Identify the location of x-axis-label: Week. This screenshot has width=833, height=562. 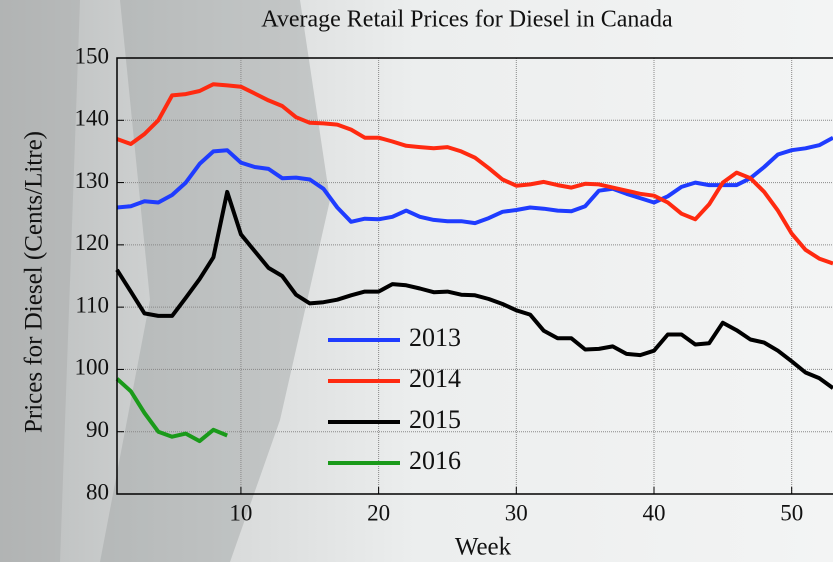
(483, 547).